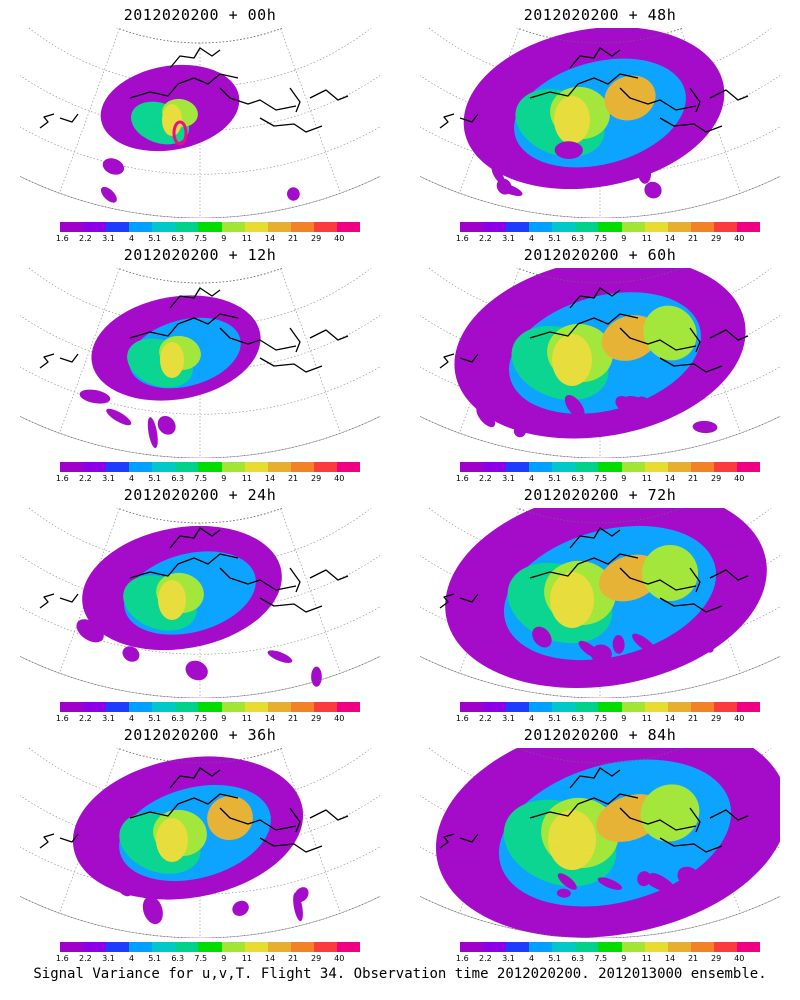 The width and height of the screenshot is (800, 1000). Describe the element at coordinates (224, 958) in the screenshot. I see `colorbar-label: 9` at that location.